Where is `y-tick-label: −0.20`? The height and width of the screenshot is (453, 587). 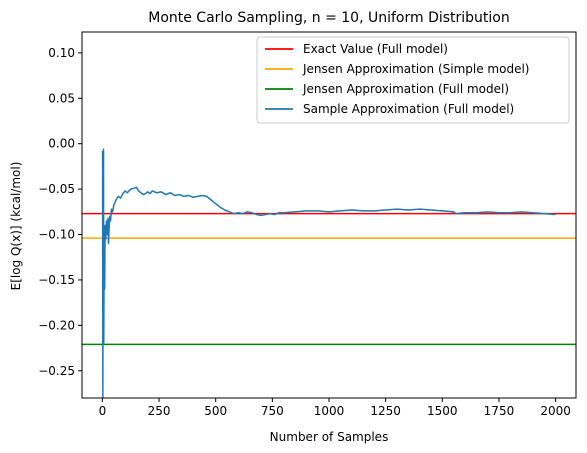
y-tick-label: −0.20 is located at coordinates (56, 325).